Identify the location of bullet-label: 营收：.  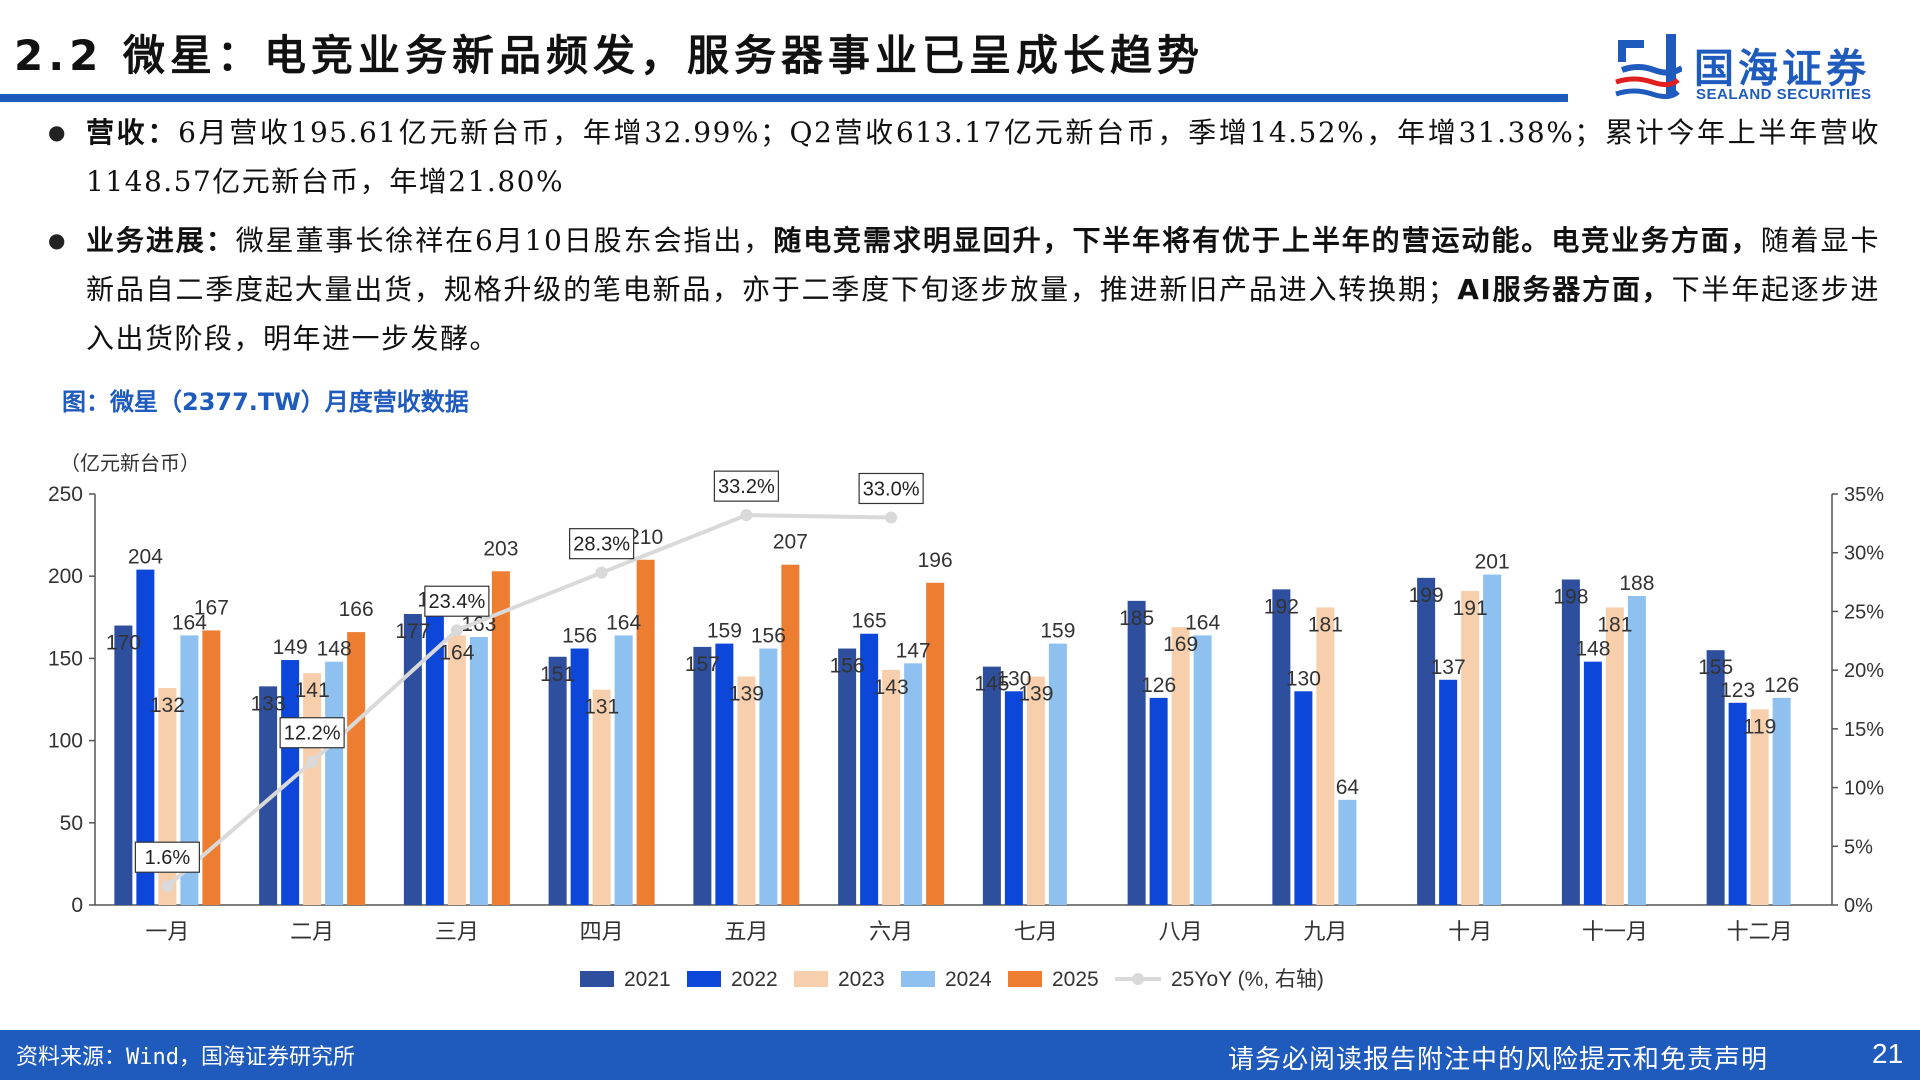
(132, 132).